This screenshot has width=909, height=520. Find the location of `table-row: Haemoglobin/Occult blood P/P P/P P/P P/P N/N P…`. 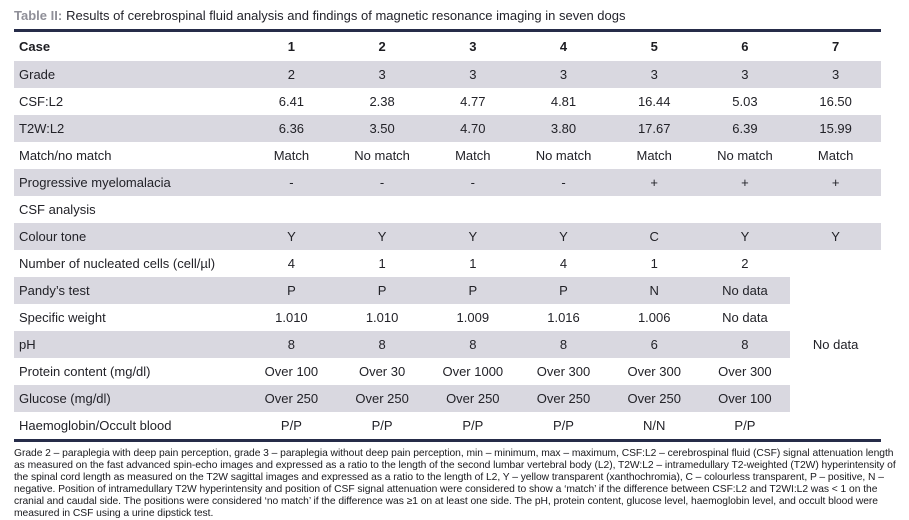

table-row: Haemoglobin/Occult blood P/P P/P P/P P/P N/N P… is located at coordinates (447, 426).